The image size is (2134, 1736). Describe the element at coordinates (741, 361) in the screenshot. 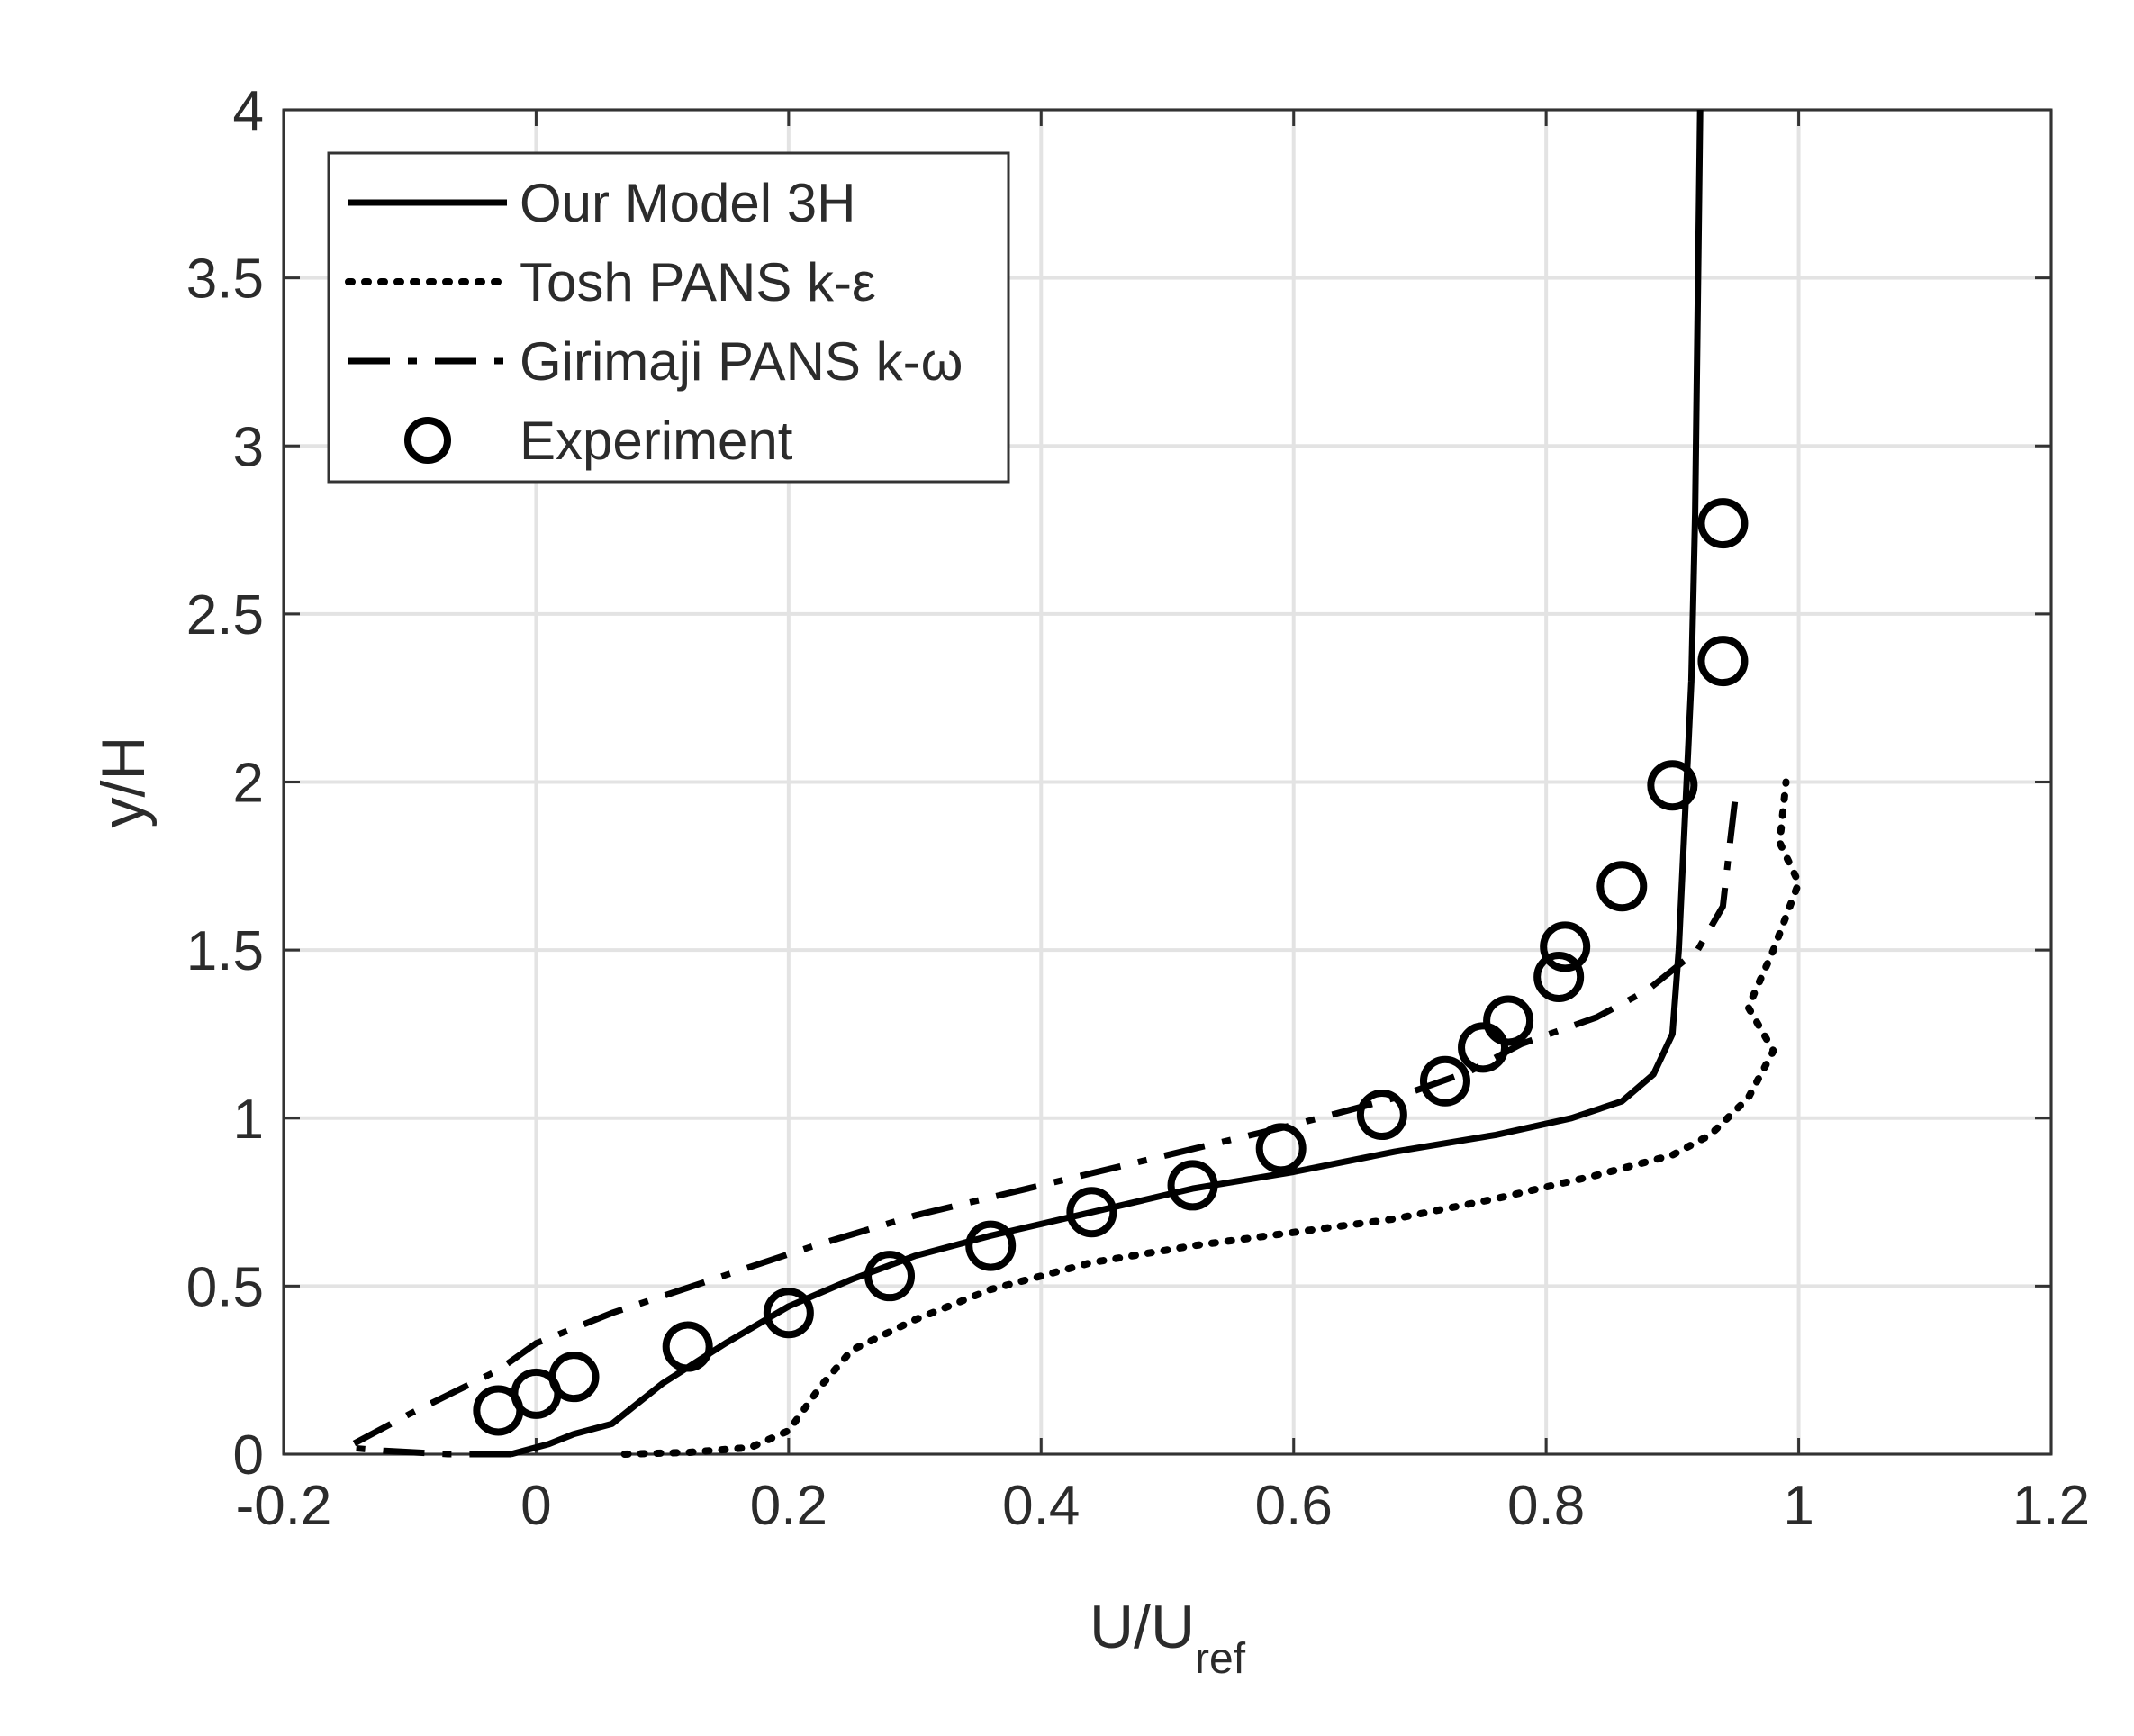

I see `legend-label: Girimaji PANS k-ω` at that location.